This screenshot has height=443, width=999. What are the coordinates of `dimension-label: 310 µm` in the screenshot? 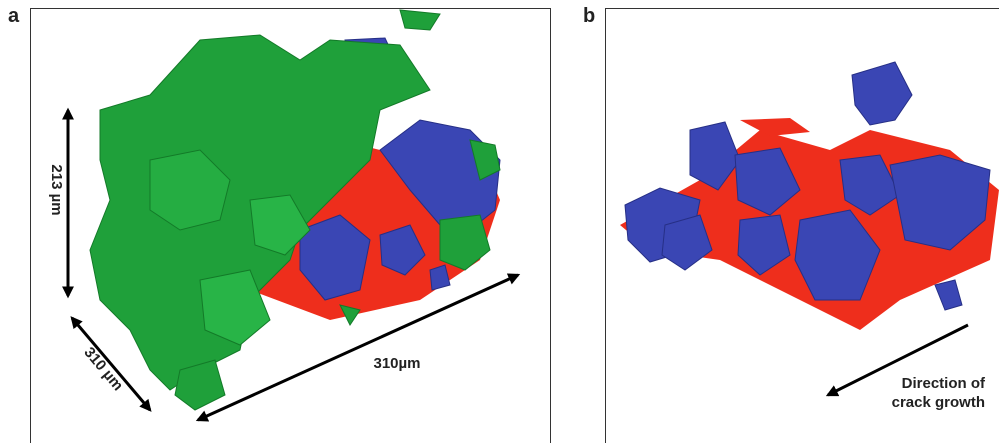 It's located at (103, 369).